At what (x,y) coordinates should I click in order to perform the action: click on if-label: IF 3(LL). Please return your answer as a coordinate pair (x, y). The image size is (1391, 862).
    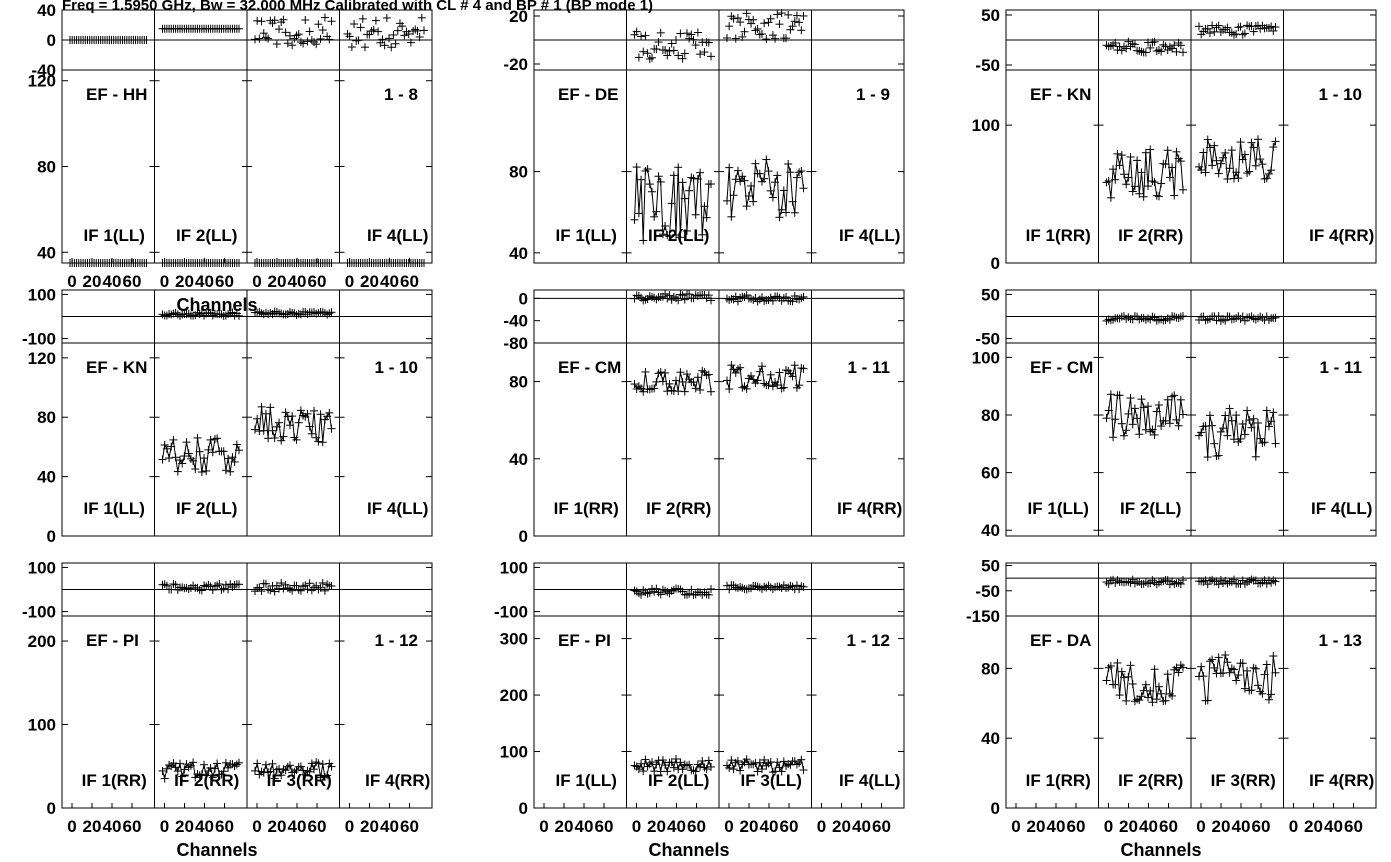
    Looking at the image, I should click on (771, 780).